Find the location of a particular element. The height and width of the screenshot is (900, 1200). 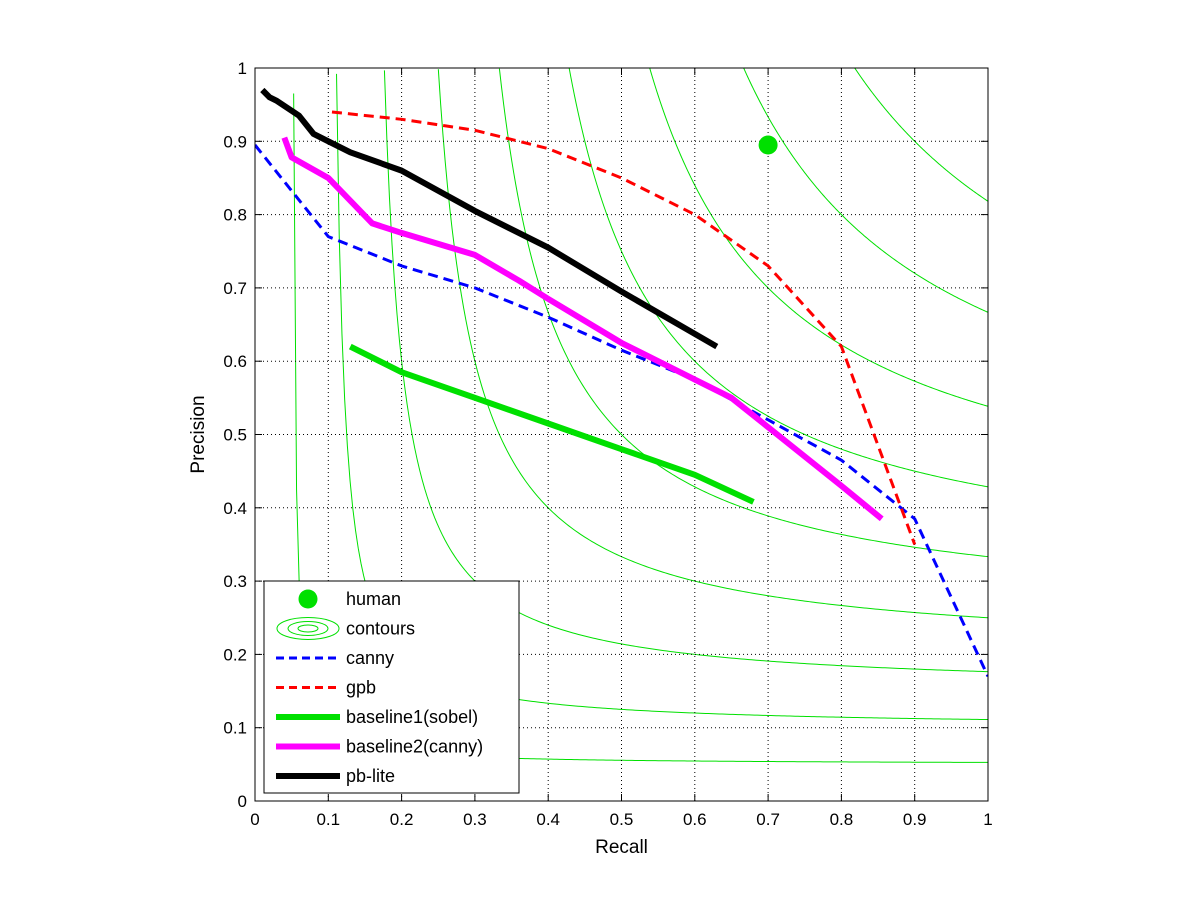

legend-label-contours: contours is located at coordinates (380, 629).